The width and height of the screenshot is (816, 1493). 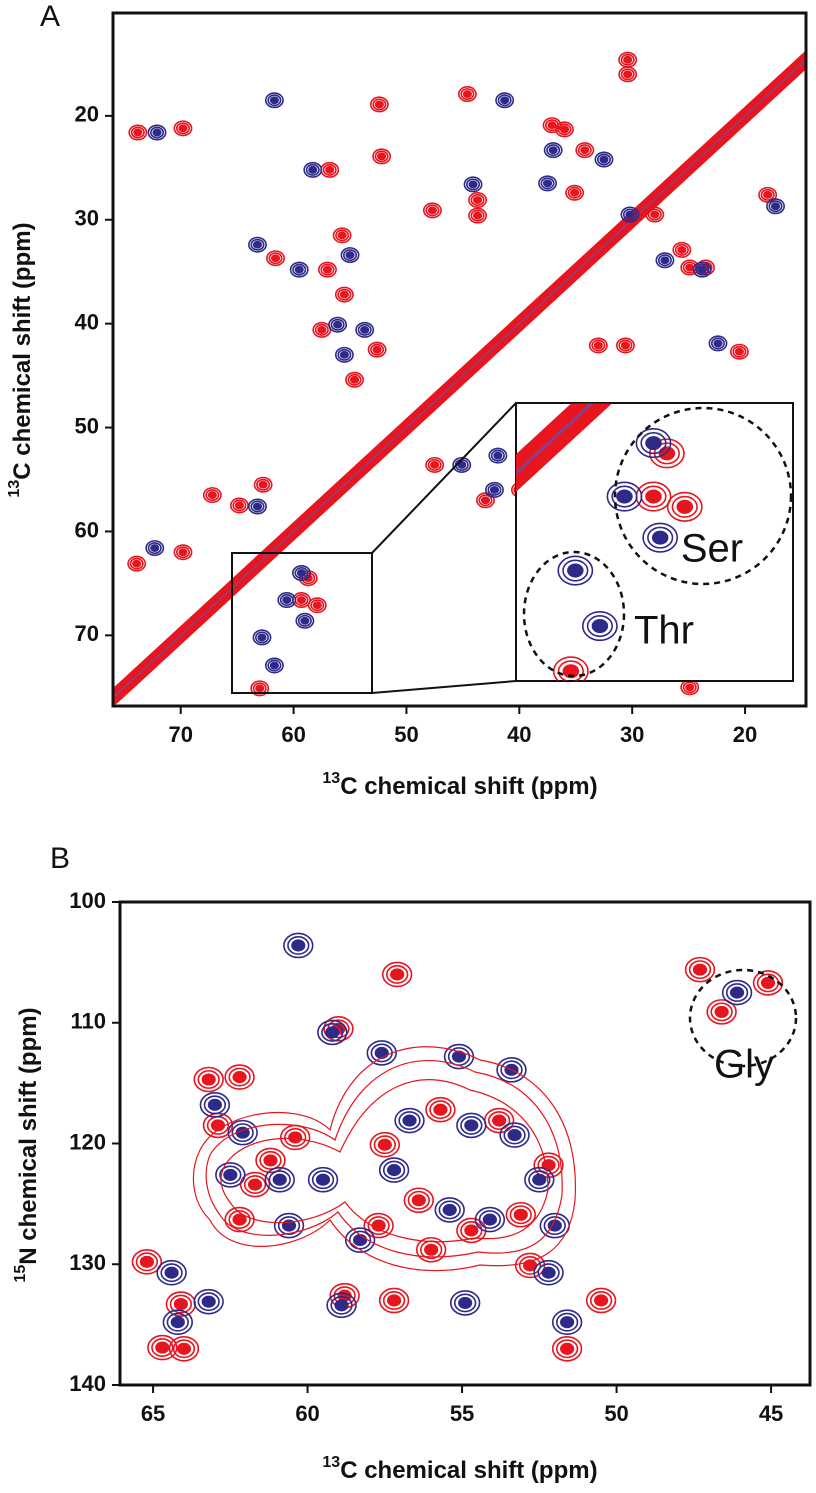 What do you see at coordinates (744, 1065) in the screenshot?
I see `annotation: Gly` at bounding box center [744, 1065].